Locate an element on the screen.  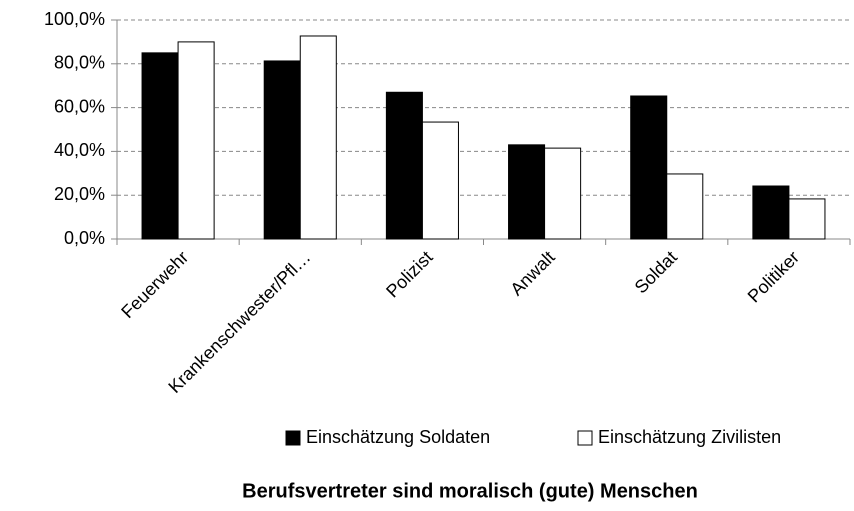
y-tick-label: 60,0% is located at coordinates (79, 106).